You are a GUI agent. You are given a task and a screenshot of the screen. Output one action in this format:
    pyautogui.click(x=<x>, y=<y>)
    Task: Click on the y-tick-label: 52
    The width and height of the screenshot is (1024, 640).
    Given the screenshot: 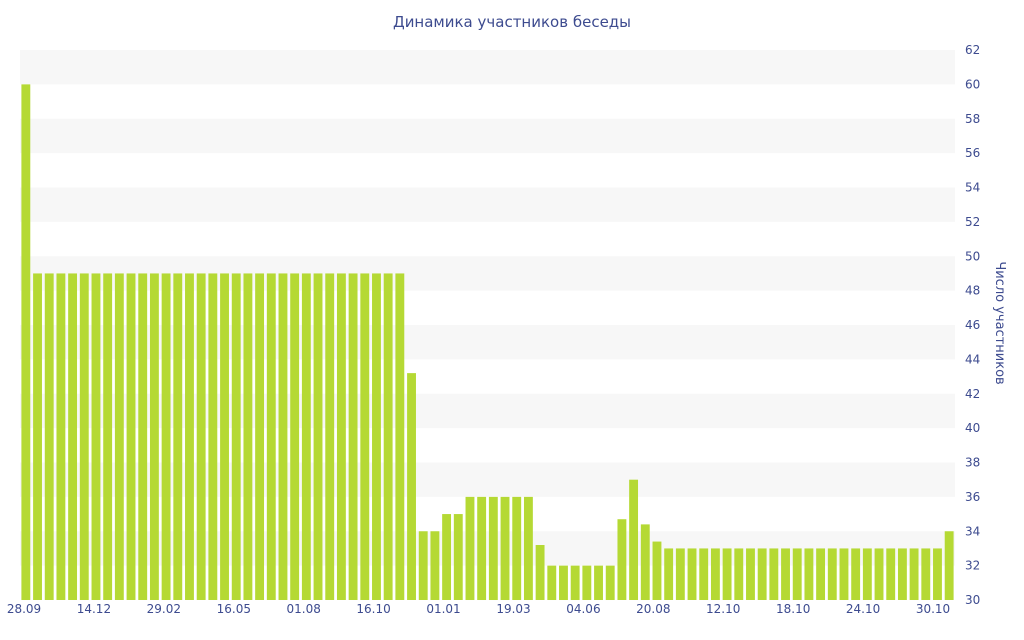 What is the action you would take?
    pyautogui.click(x=972, y=222)
    